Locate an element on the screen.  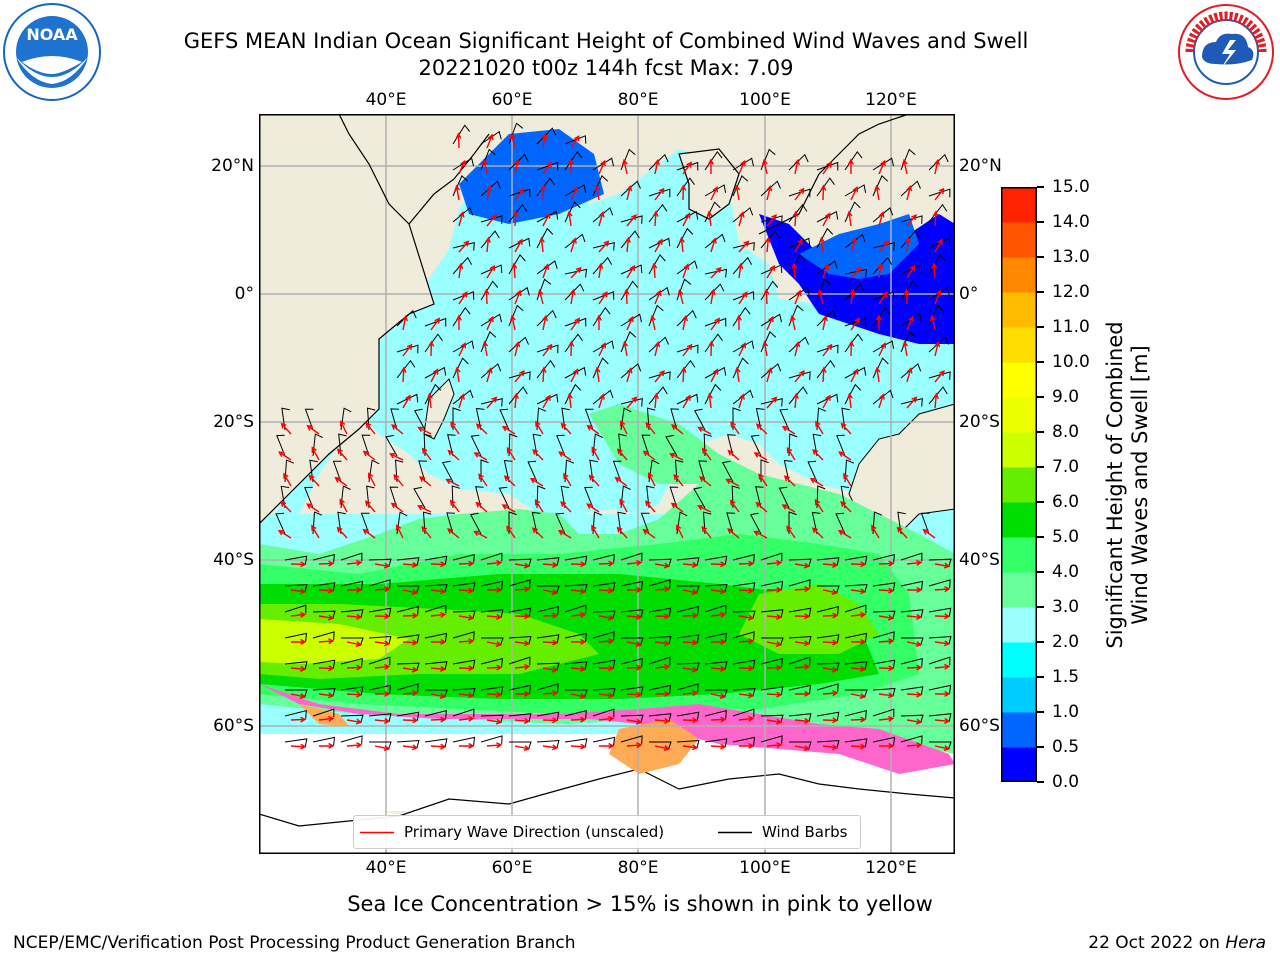
colorbar-tick-label: 10.0 is located at coordinates (1071, 362).